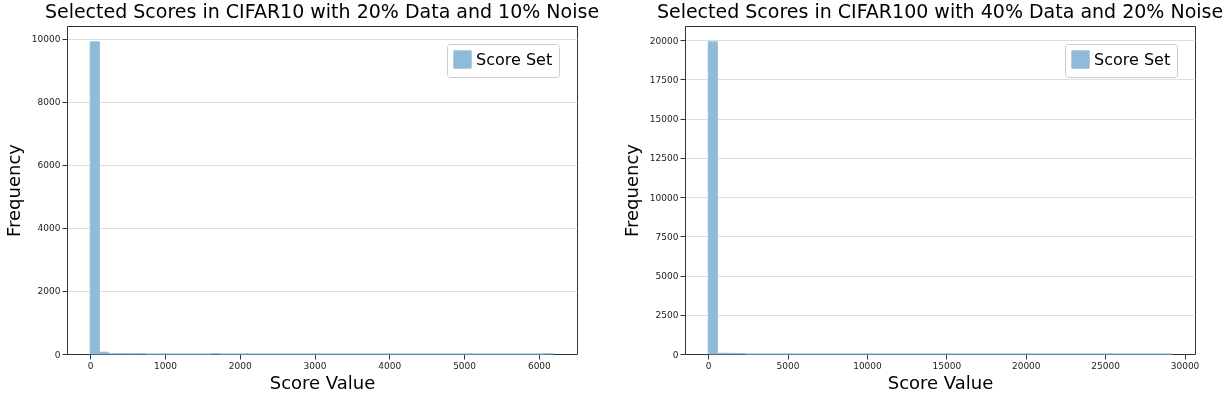 The width and height of the screenshot is (1225, 414). I want to click on y-tick-label: 8000, so click(49, 102).